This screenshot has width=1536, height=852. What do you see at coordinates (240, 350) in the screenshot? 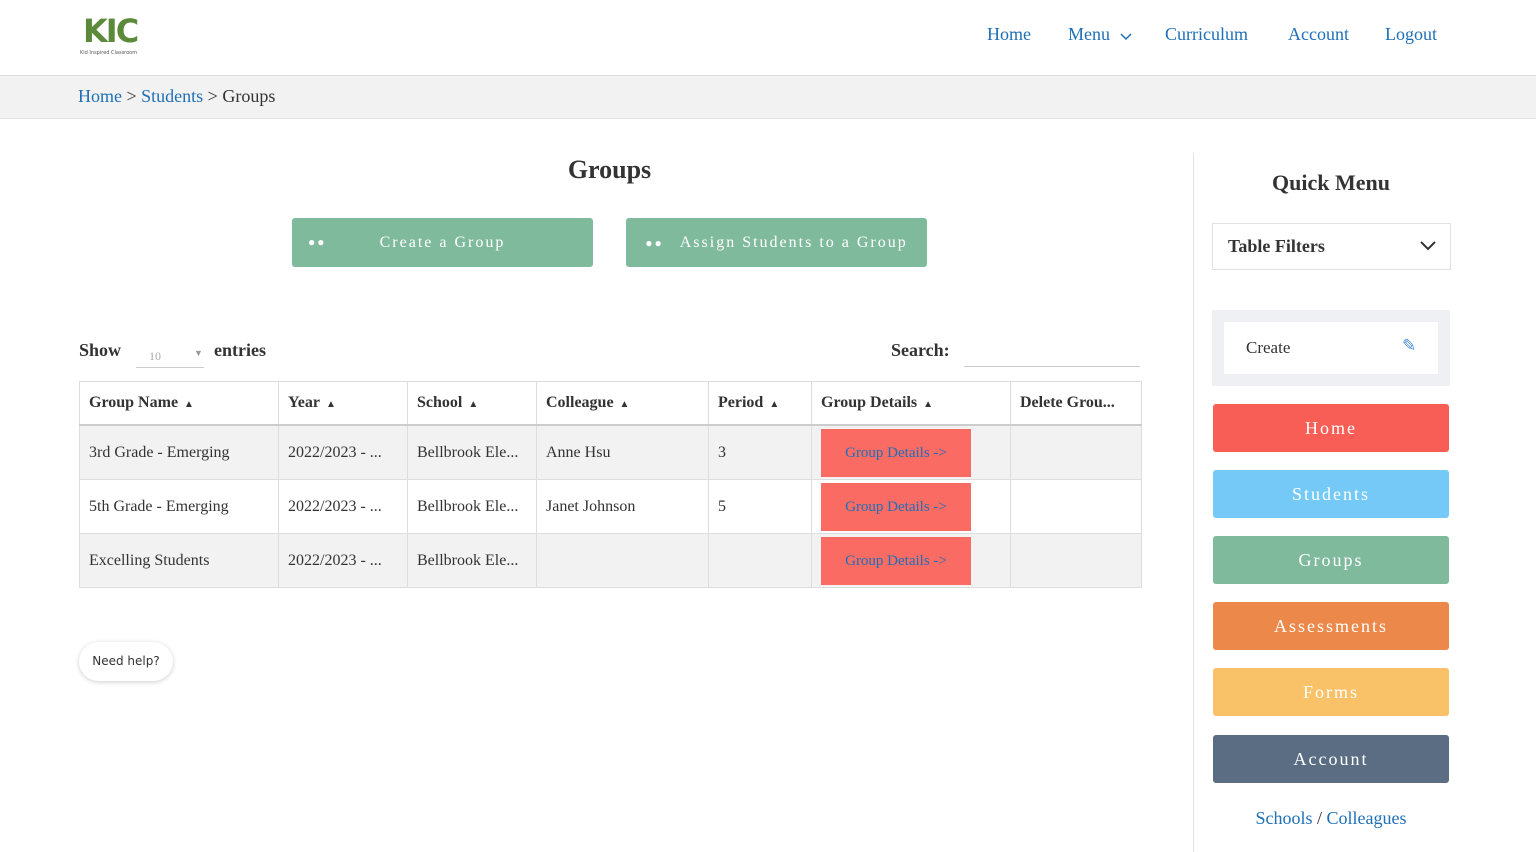
I see `length-label: entries` at bounding box center [240, 350].